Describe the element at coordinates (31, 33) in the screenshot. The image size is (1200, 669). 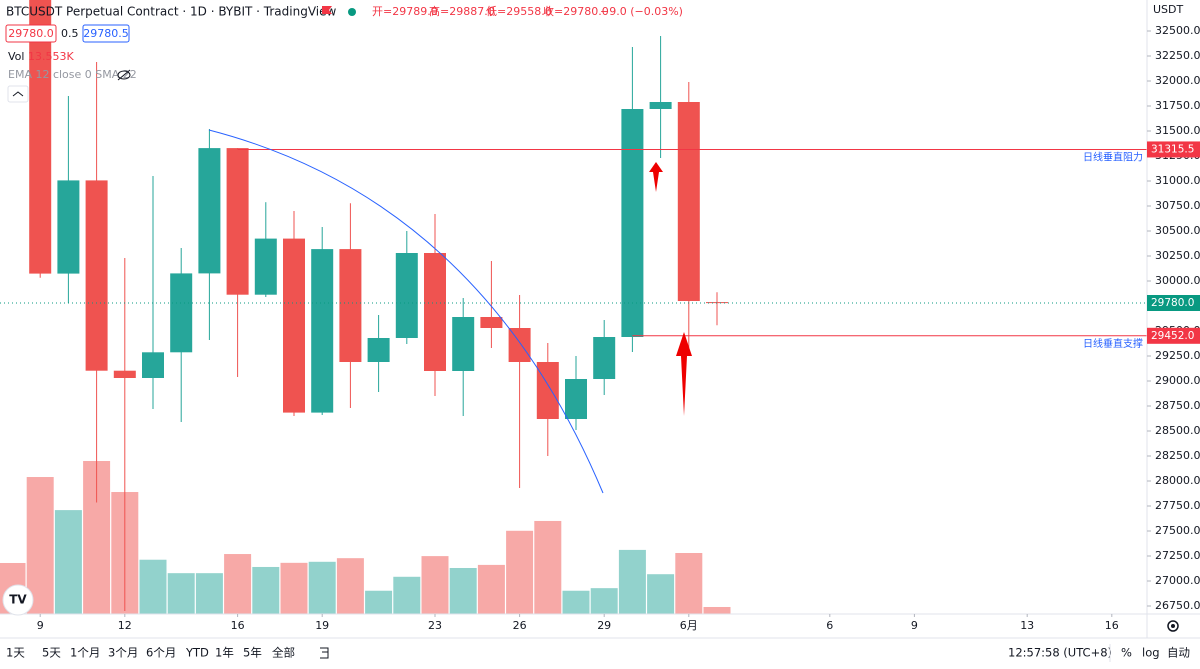
I see `bid-box` at that location.